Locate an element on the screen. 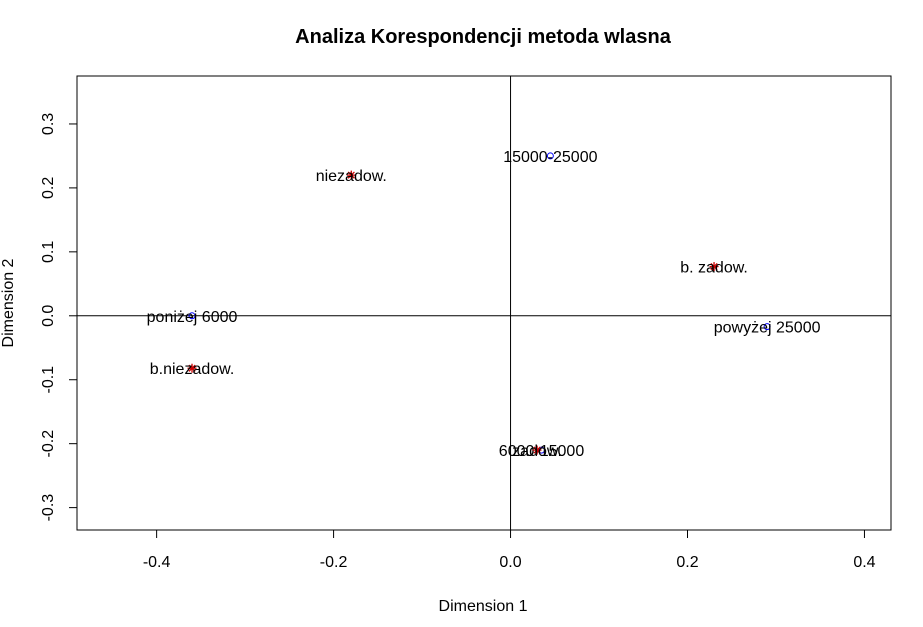 The image size is (923, 627). point-label: b.niezadow. is located at coordinates (192, 369).